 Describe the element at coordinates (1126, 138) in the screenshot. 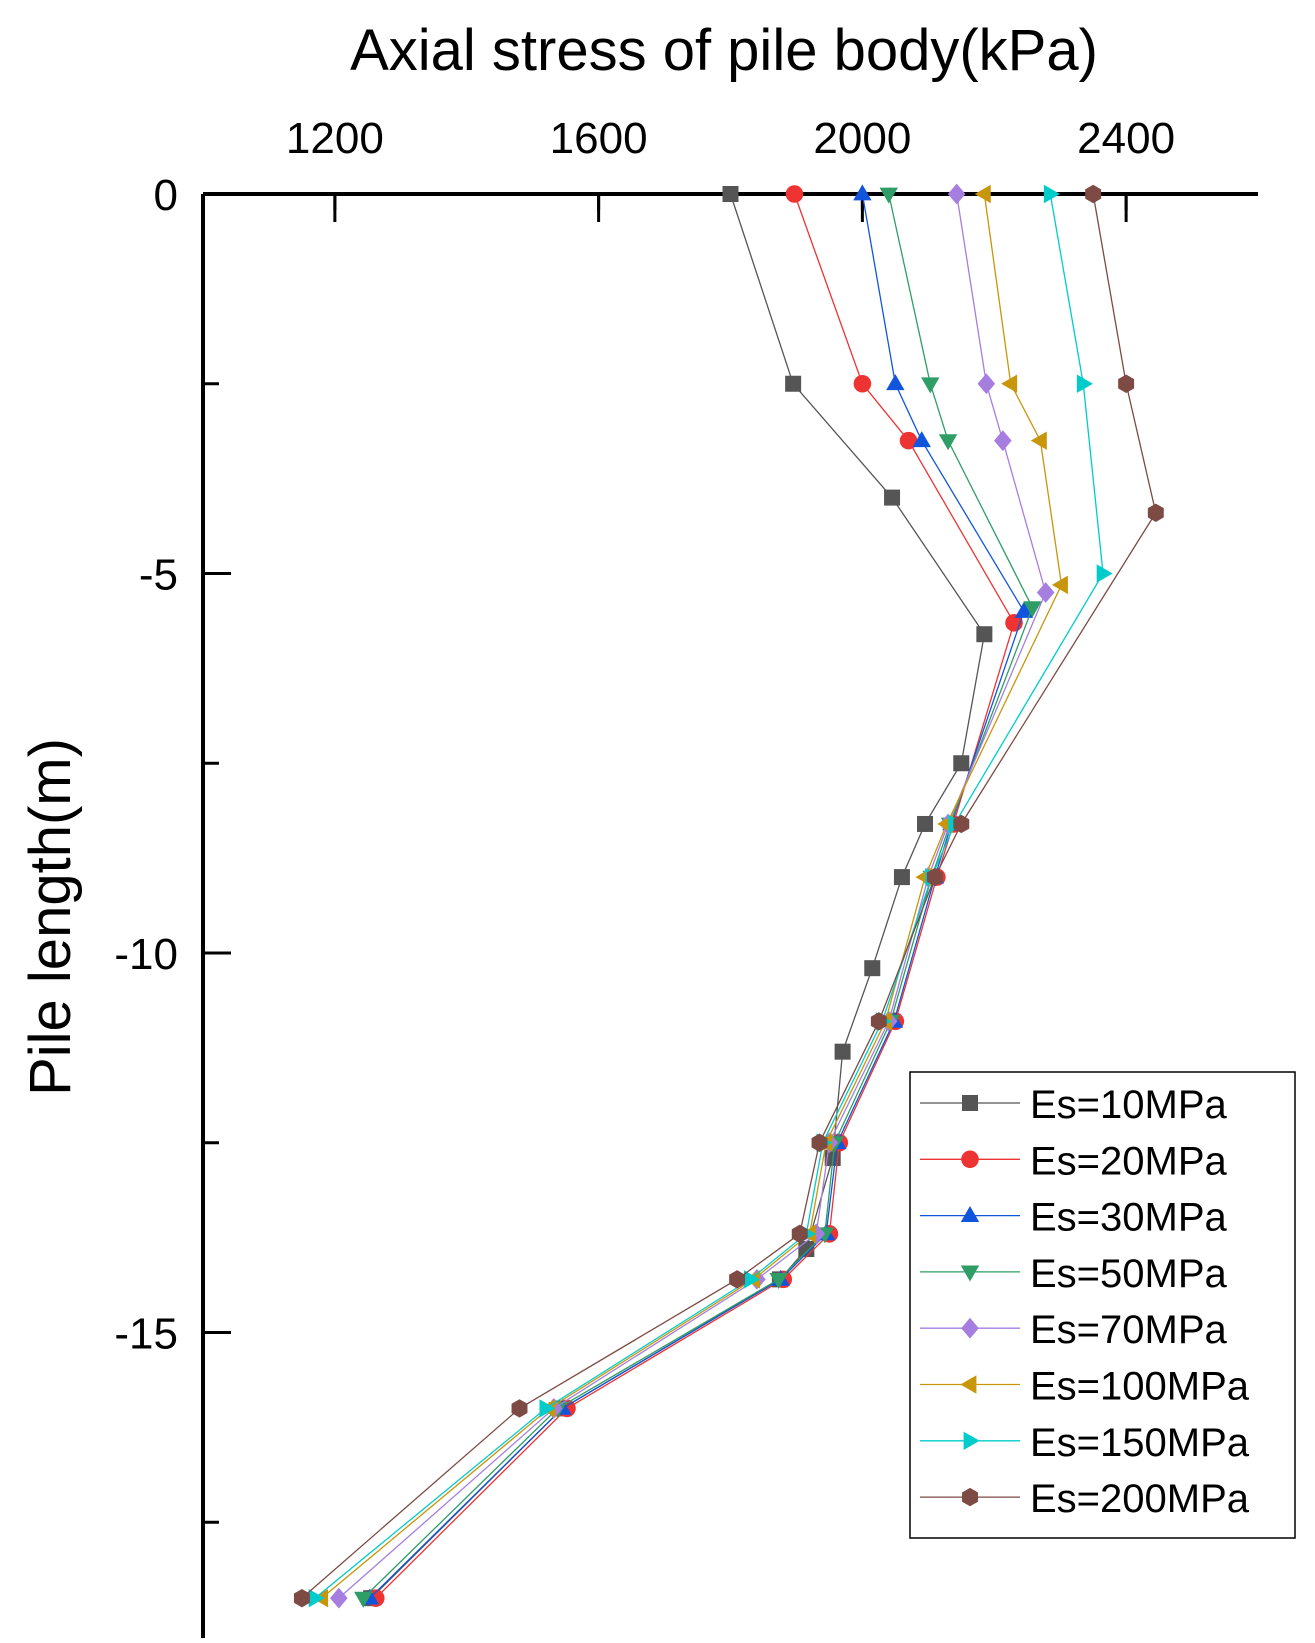

I see `x-tick-label: 2400` at that location.